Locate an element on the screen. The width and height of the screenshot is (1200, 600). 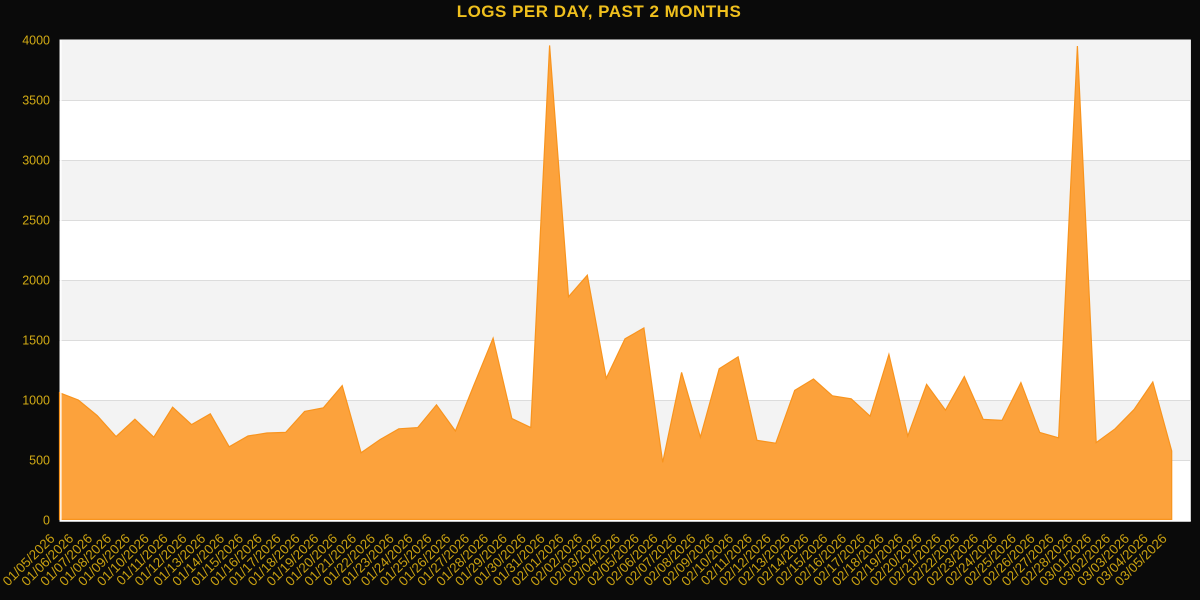
svg-text: 2500 is located at coordinates (36, 220).